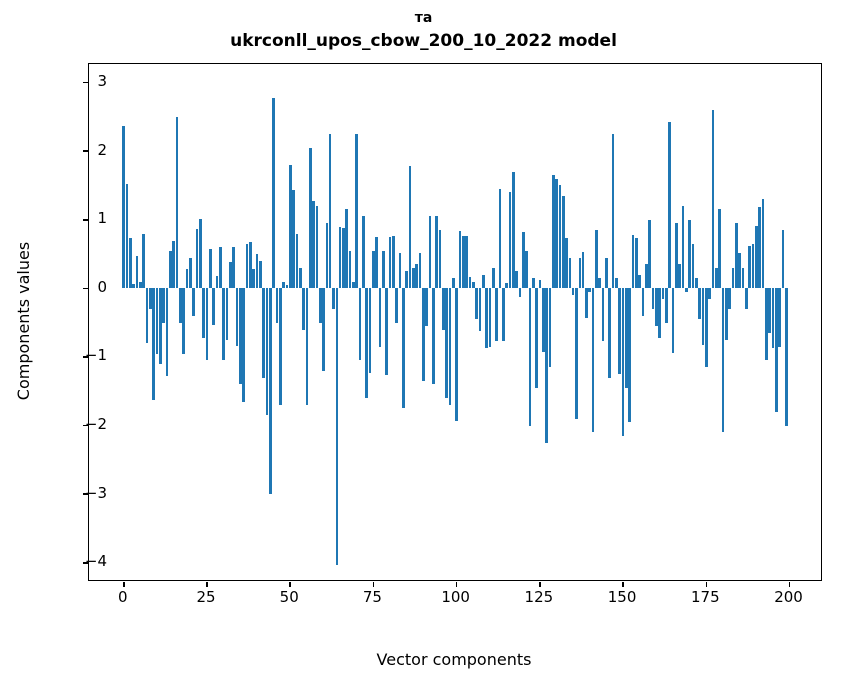 The width and height of the screenshot is (847, 696). Describe the element at coordinates (102, 286) in the screenshot. I see `y-tick-label: 0` at that location.